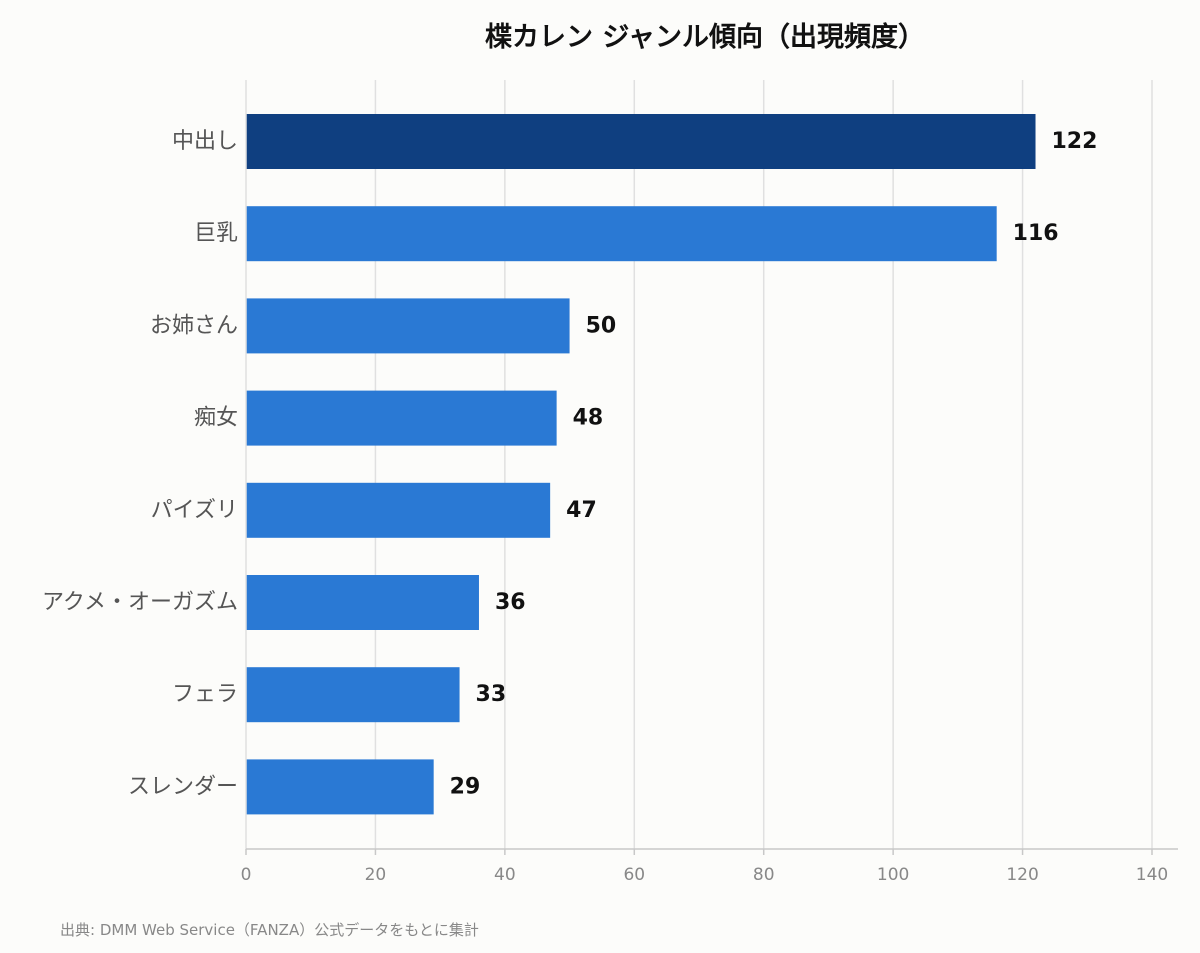  What do you see at coordinates (465, 786) in the screenshot?
I see `value-label-8: 29` at bounding box center [465, 786].